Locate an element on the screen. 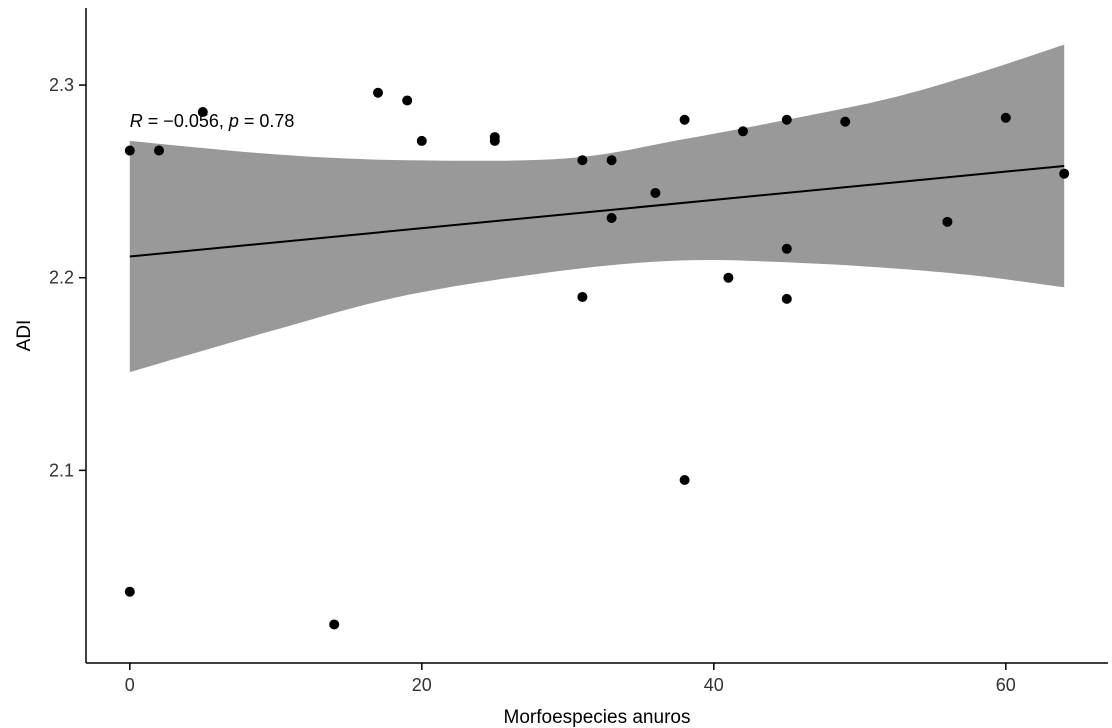 This screenshot has height=728, width=1112. y-tick-label: 2.3 is located at coordinates (61, 85).